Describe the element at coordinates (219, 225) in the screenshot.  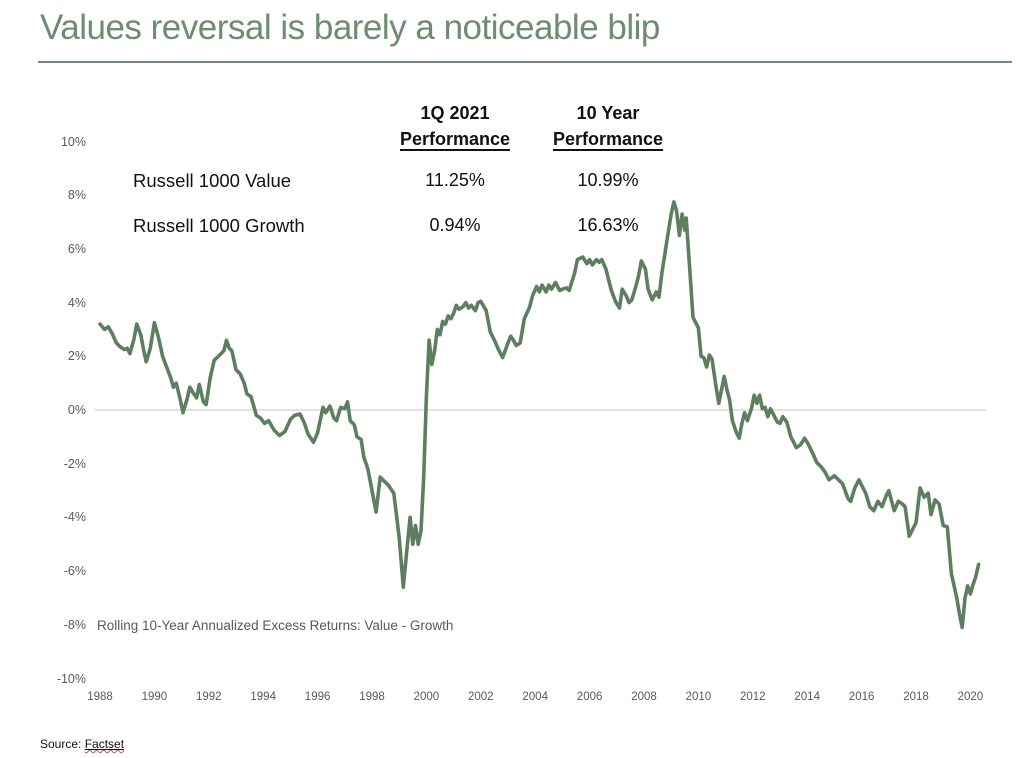
I see `table-row-label-growth: Russell 1000 Growth` at that location.